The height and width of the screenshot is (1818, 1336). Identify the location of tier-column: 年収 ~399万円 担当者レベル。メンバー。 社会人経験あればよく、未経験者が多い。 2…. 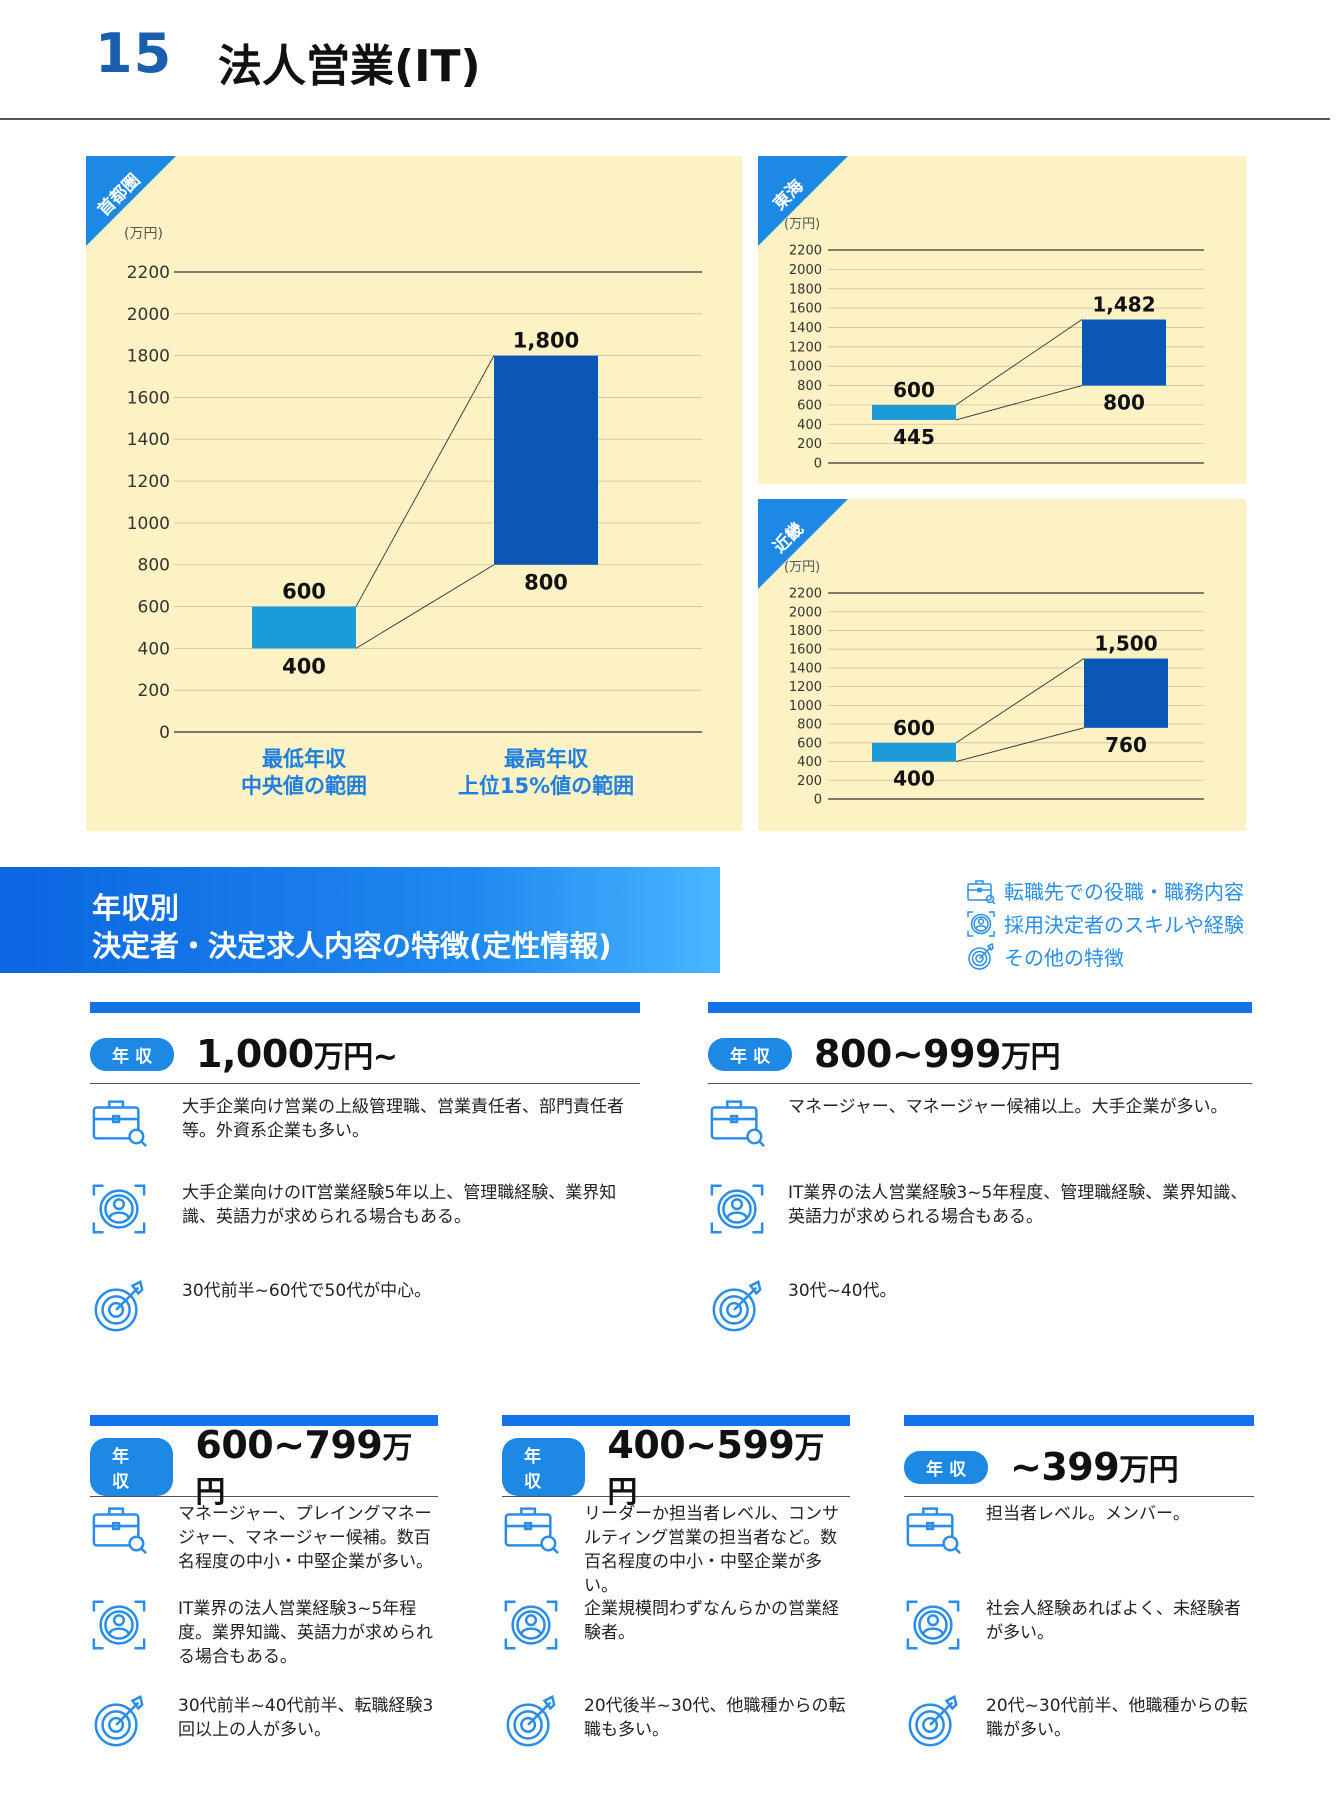
(1079, 1581).